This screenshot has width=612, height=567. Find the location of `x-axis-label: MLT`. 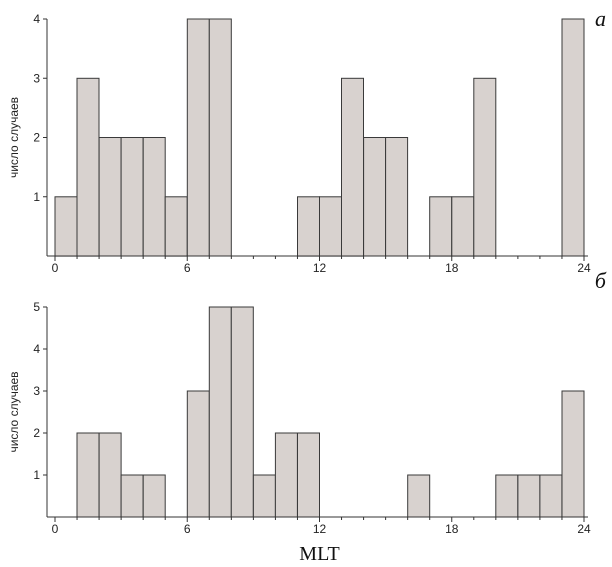

x-axis-label: MLT is located at coordinates (319, 554).